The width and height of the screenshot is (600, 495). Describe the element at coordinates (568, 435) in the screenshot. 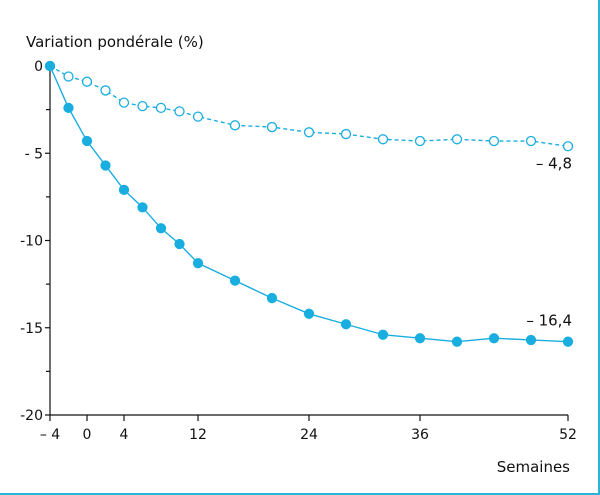

I see `x-tick-label: 52` at that location.